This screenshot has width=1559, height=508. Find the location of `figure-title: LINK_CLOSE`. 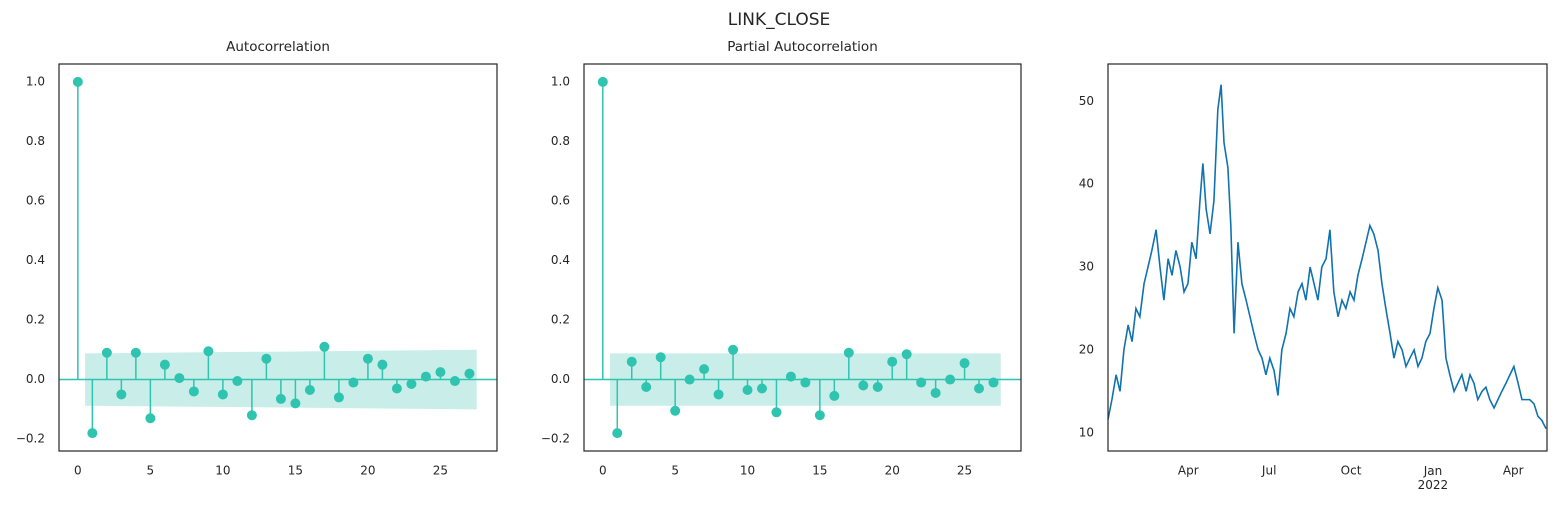

figure-title: LINK_CLOSE is located at coordinates (779, 20).